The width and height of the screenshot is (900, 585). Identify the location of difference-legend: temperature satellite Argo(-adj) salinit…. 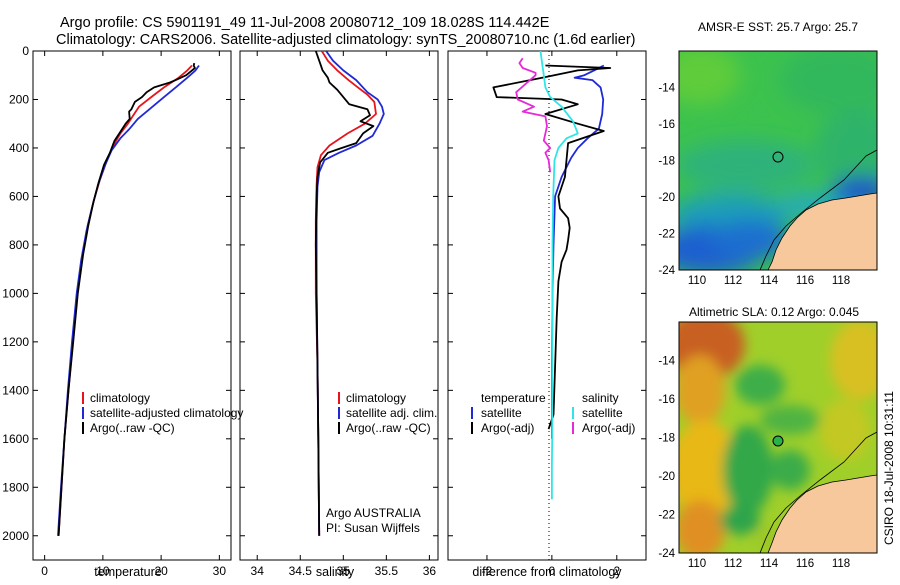
(553, 413).